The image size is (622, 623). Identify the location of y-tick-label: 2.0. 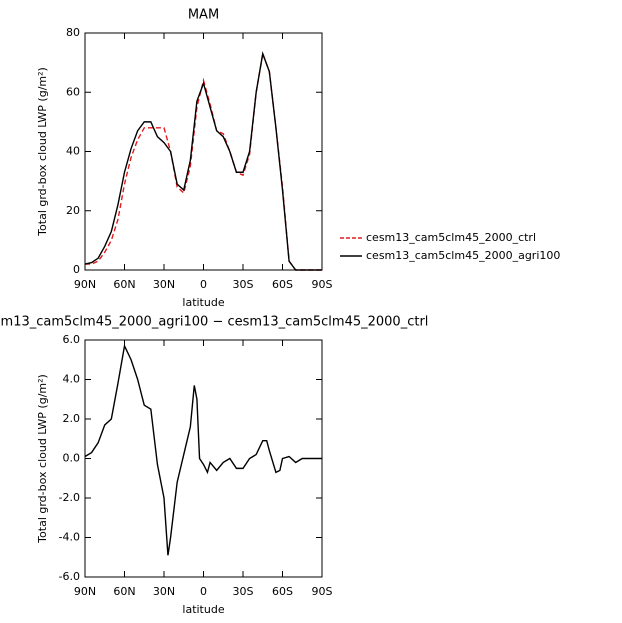
(72, 418).